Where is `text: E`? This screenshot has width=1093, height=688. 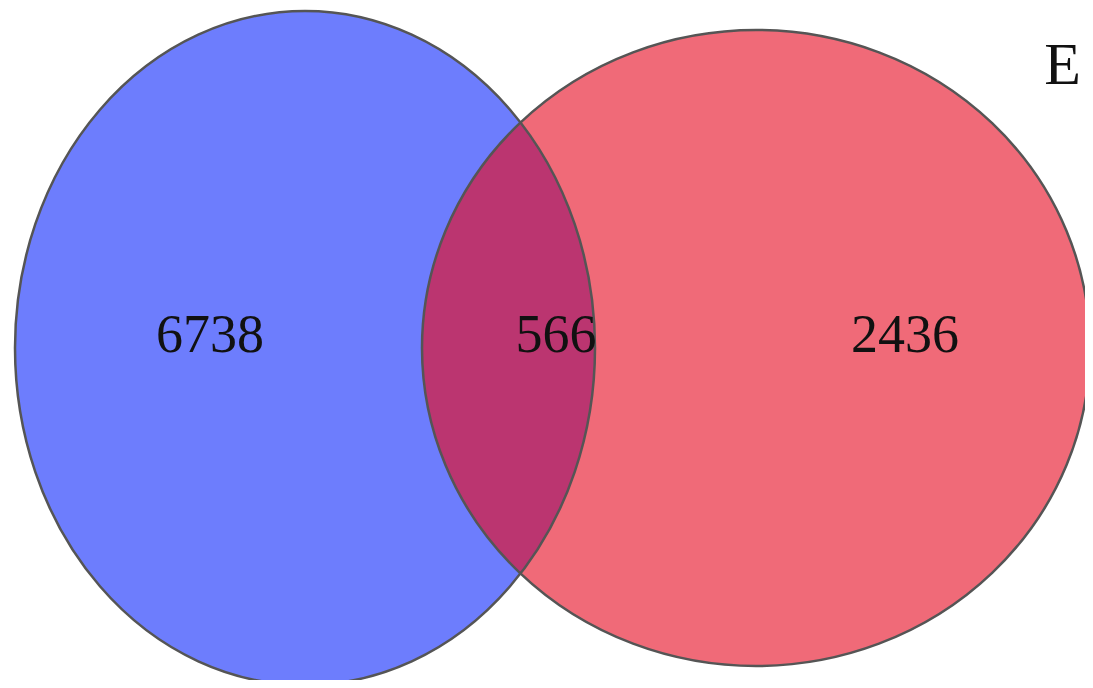 text: E is located at coordinates (1062, 63).